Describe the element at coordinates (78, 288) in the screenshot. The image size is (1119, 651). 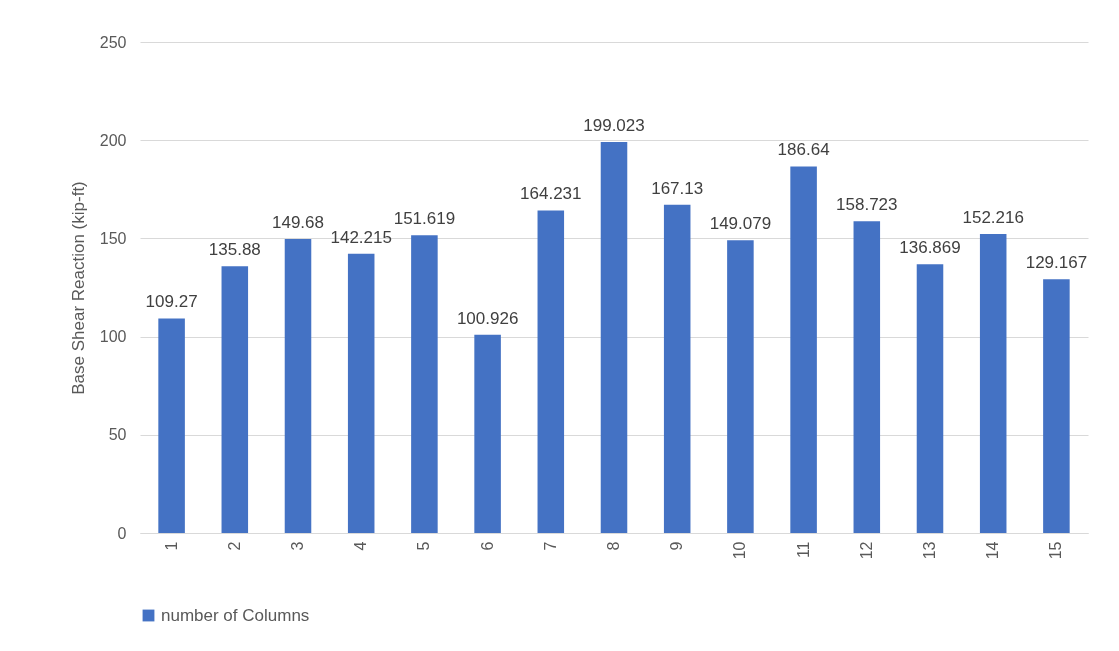
I see `y-axis-title: Base Shear Reaction (kip-ft)` at that location.